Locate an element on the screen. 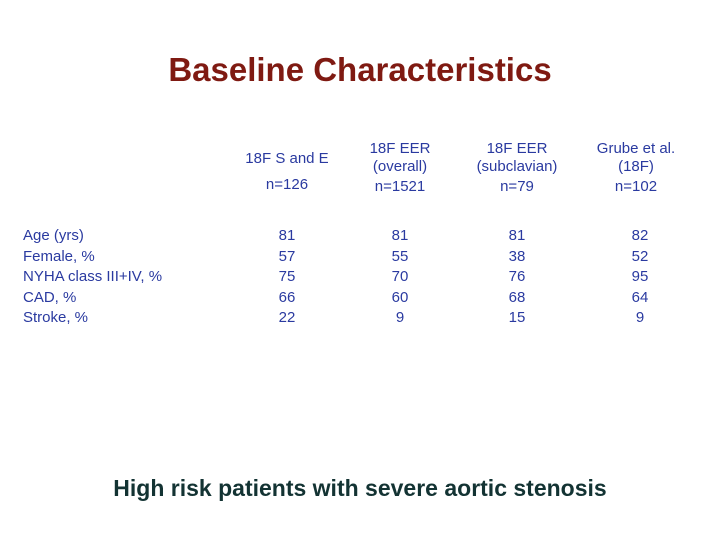 This screenshot has width=720, height=540. column-header-4-line-2: (18F) is located at coordinates (636, 166).